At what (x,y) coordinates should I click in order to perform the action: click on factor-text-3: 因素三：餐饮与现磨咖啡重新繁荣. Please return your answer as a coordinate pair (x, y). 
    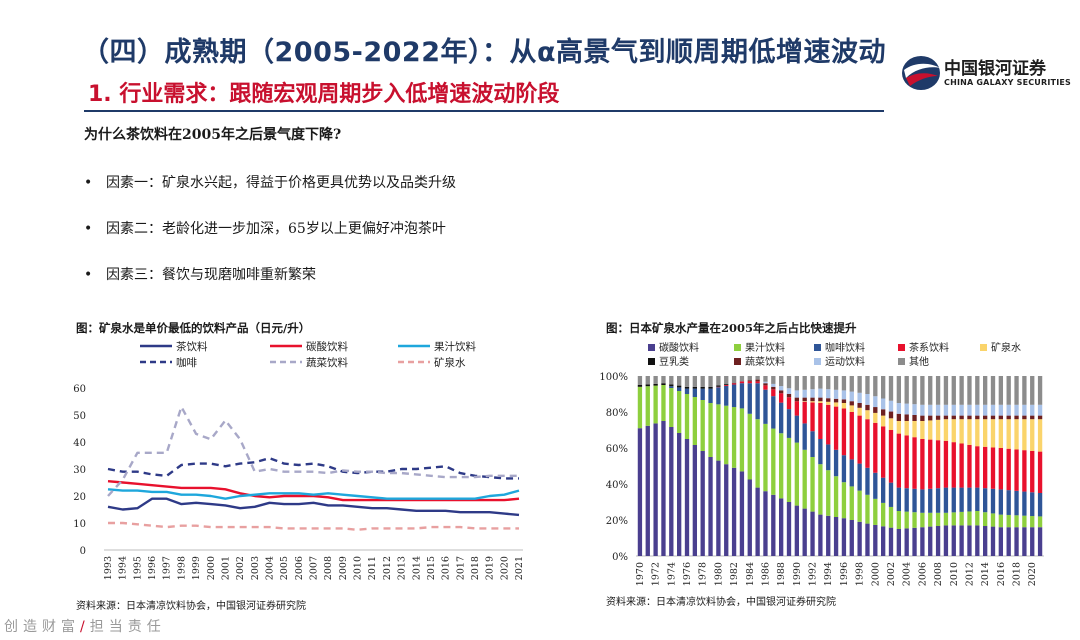
    Looking at the image, I should click on (211, 275).